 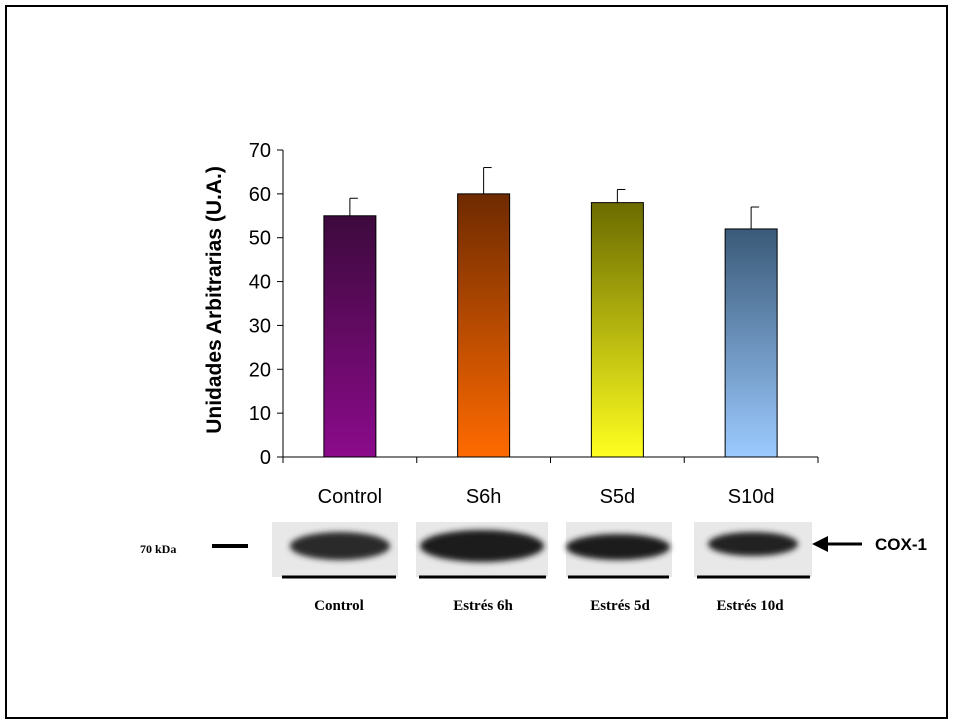 I want to click on y-tick-label: 30, so click(x=260, y=326).